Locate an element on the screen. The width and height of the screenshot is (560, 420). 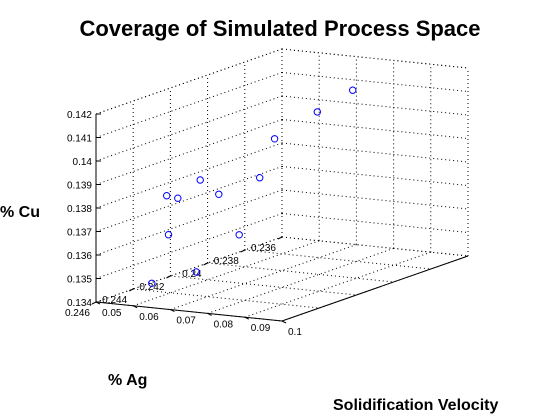
x-tick-label: 0.06 is located at coordinates (149, 317).